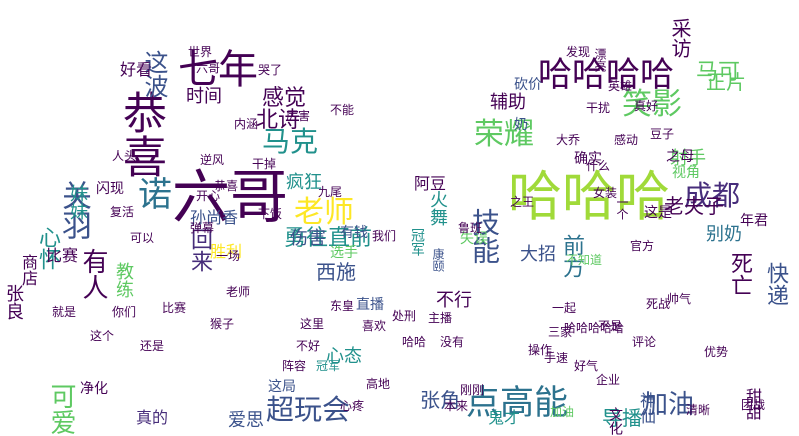  Describe the element at coordinates (658, 213) in the screenshot. I see `cloud-word: 这是` at that location.